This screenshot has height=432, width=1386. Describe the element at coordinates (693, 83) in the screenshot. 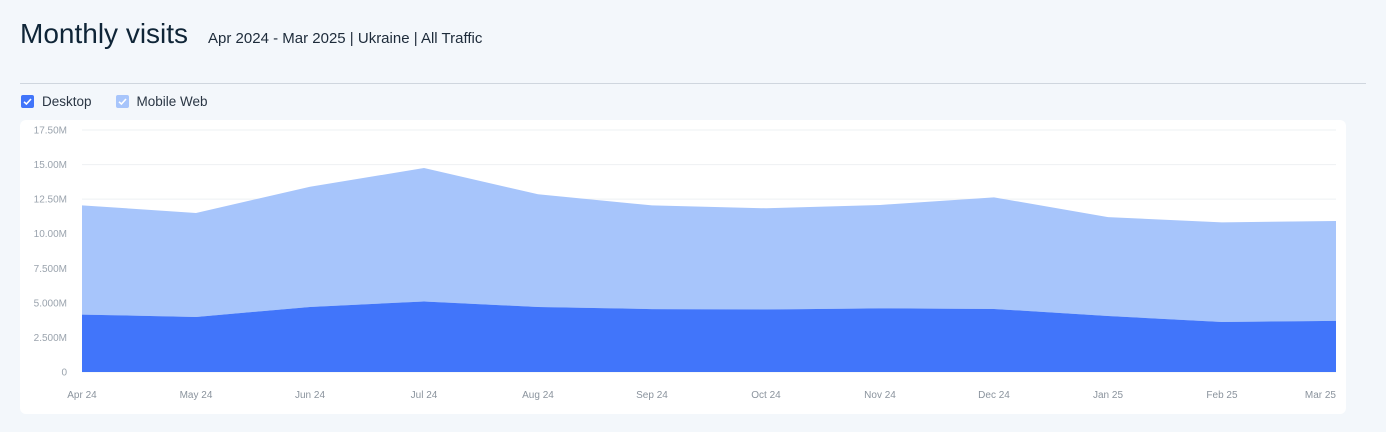

I see `header-divider` at that location.